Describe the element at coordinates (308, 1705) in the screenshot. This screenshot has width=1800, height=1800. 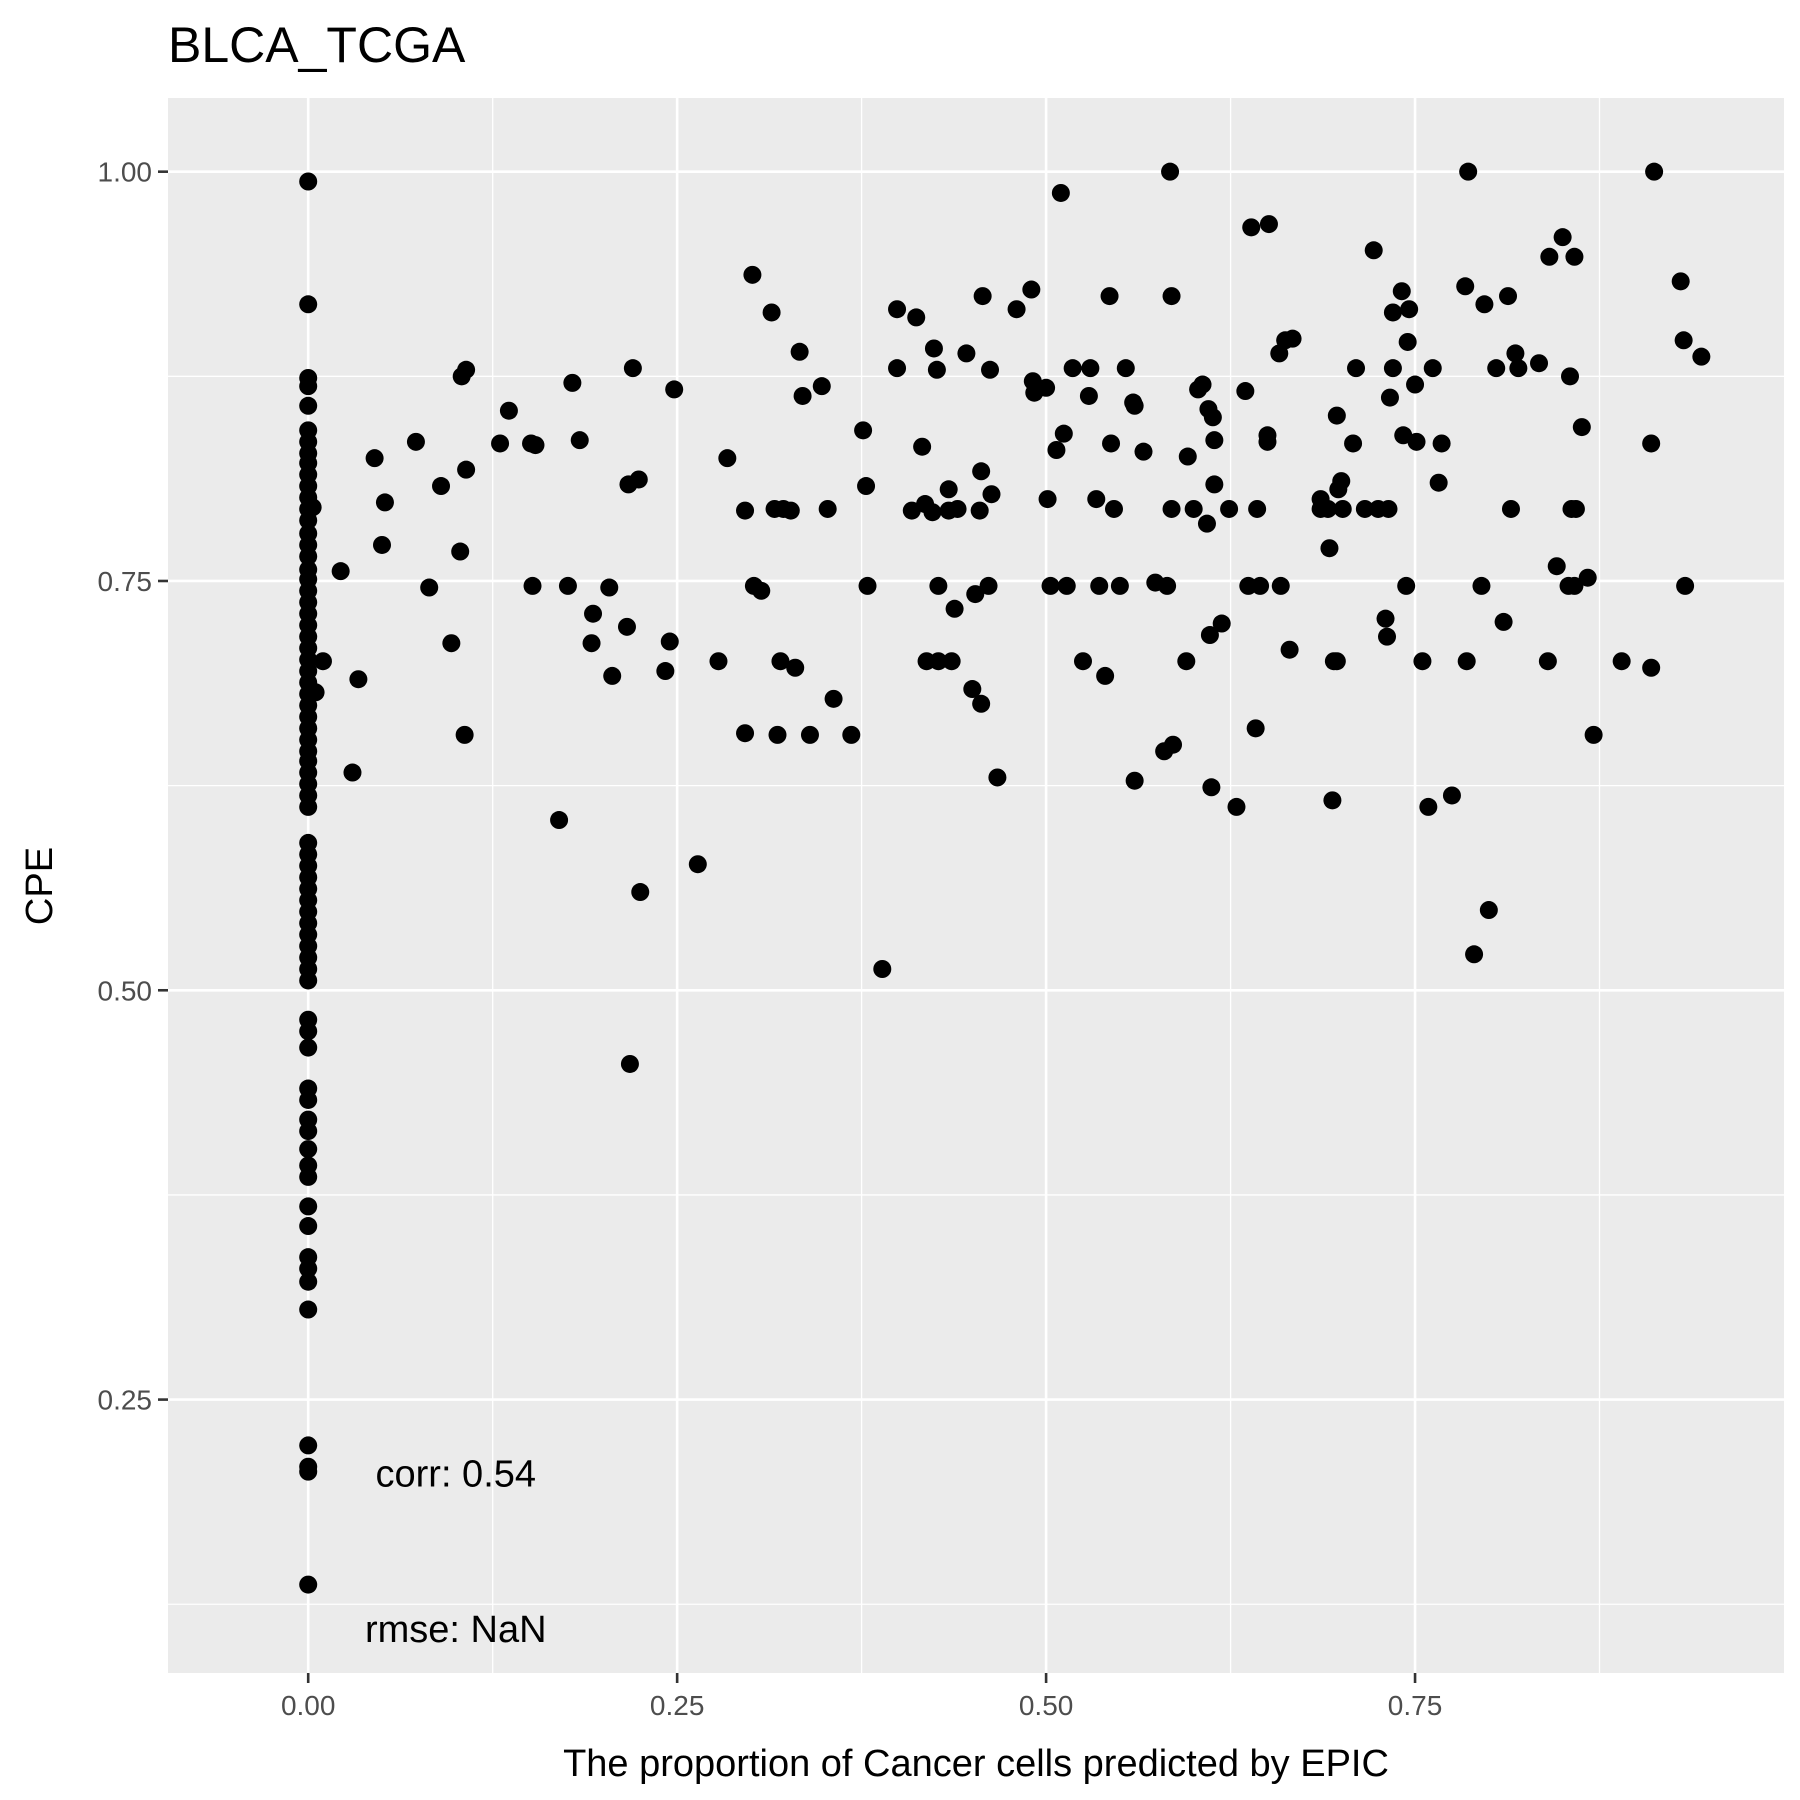
I see `x-tick-label: 0.00` at that location.